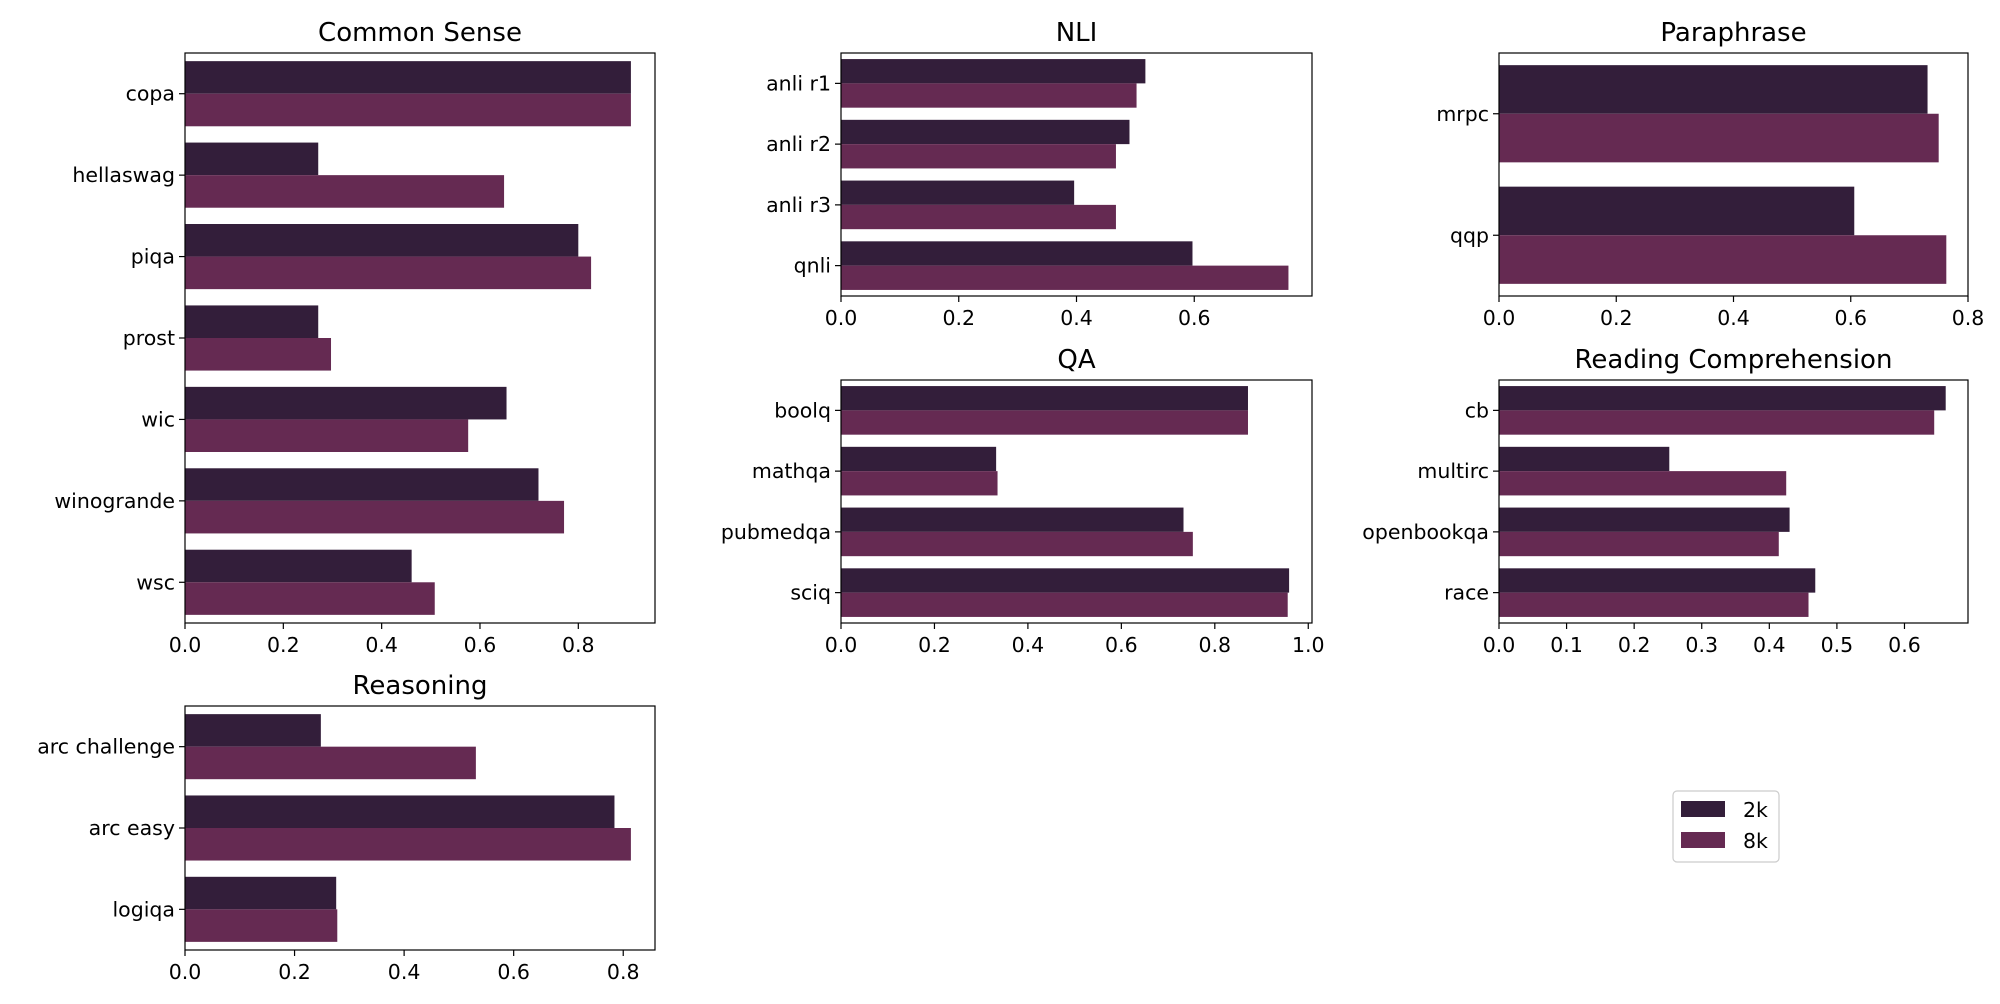 This screenshot has height=1004, width=2000. Describe the element at coordinates (989, 95) in the screenshot. I see `bar-8k-anli-r1` at that location.